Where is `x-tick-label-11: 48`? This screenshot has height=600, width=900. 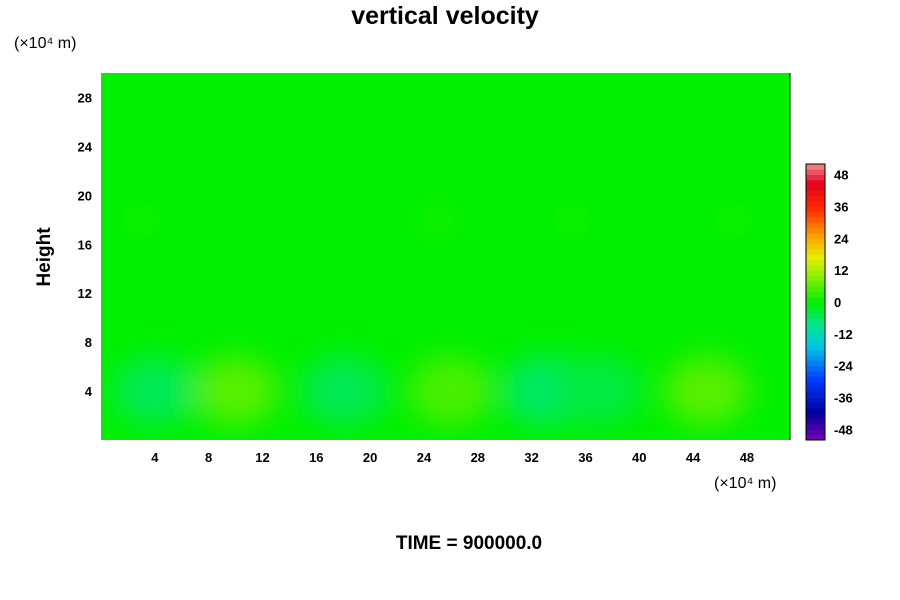 x-tick-label-11: 48 is located at coordinates (747, 457).